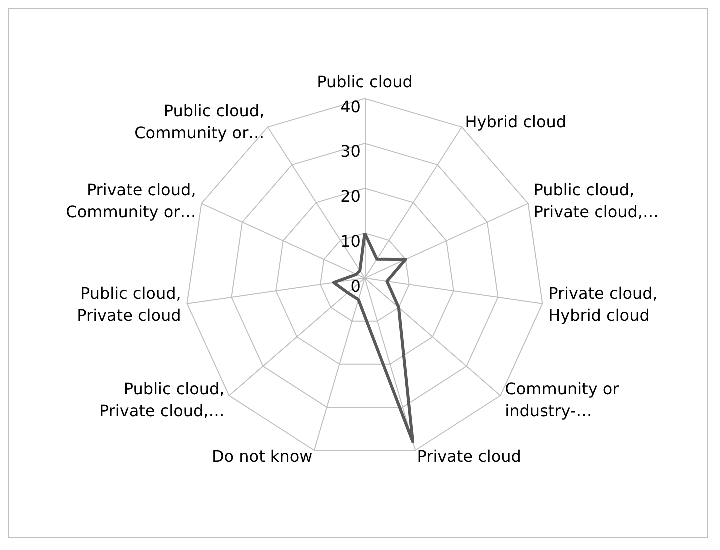 Image resolution: width=720 pixels, height=550 pixels. What do you see at coordinates (469, 456) in the screenshot?
I see `spoke-label: Private cloud` at bounding box center [469, 456].